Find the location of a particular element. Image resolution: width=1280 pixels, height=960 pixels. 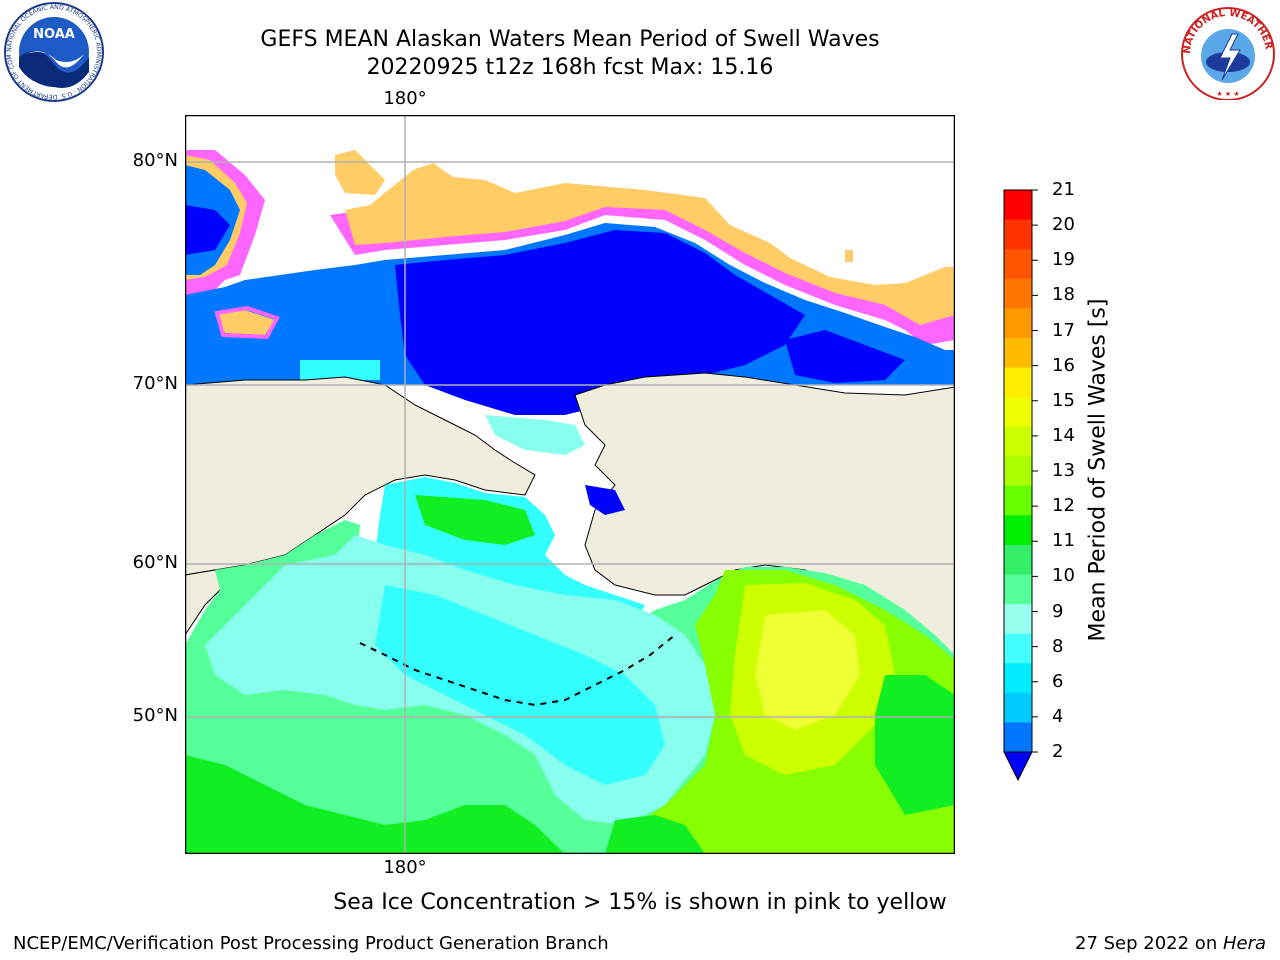

colorbar-tick-label: 13 is located at coordinates (1063, 470).